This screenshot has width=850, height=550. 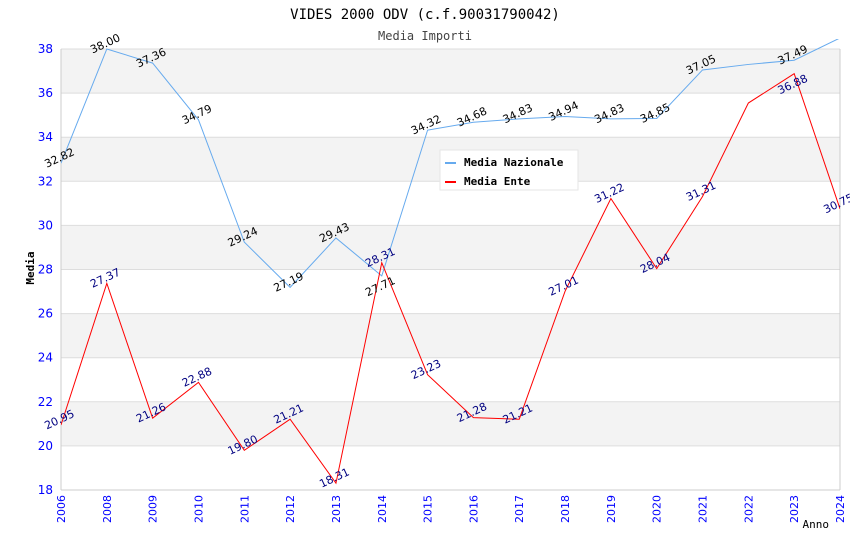 What do you see at coordinates (473, 509) in the screenshot?
I see `x-tick-label: 2016` at bounding box center [473, 509].